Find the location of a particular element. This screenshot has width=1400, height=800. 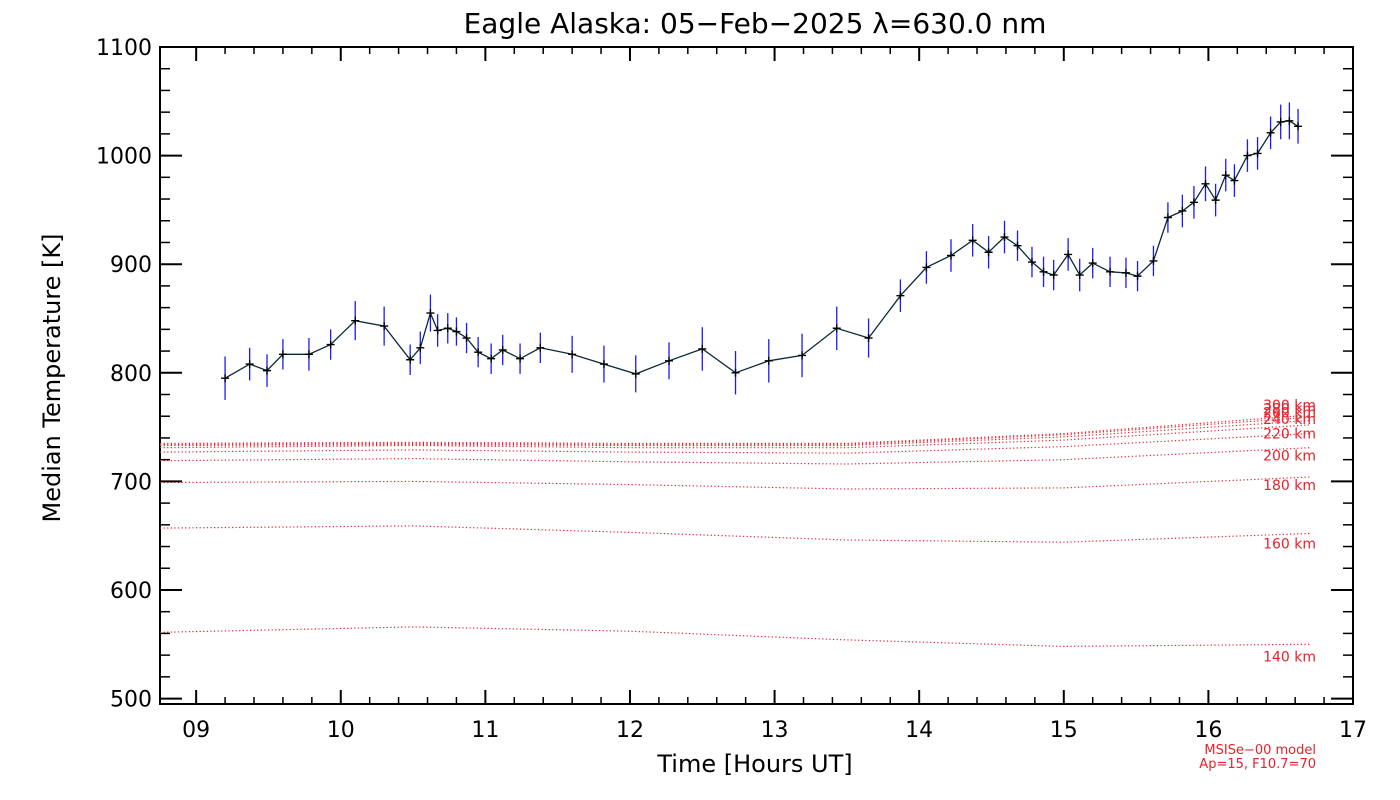

y-tick-label: 600 is located at coordinates (131, 591).